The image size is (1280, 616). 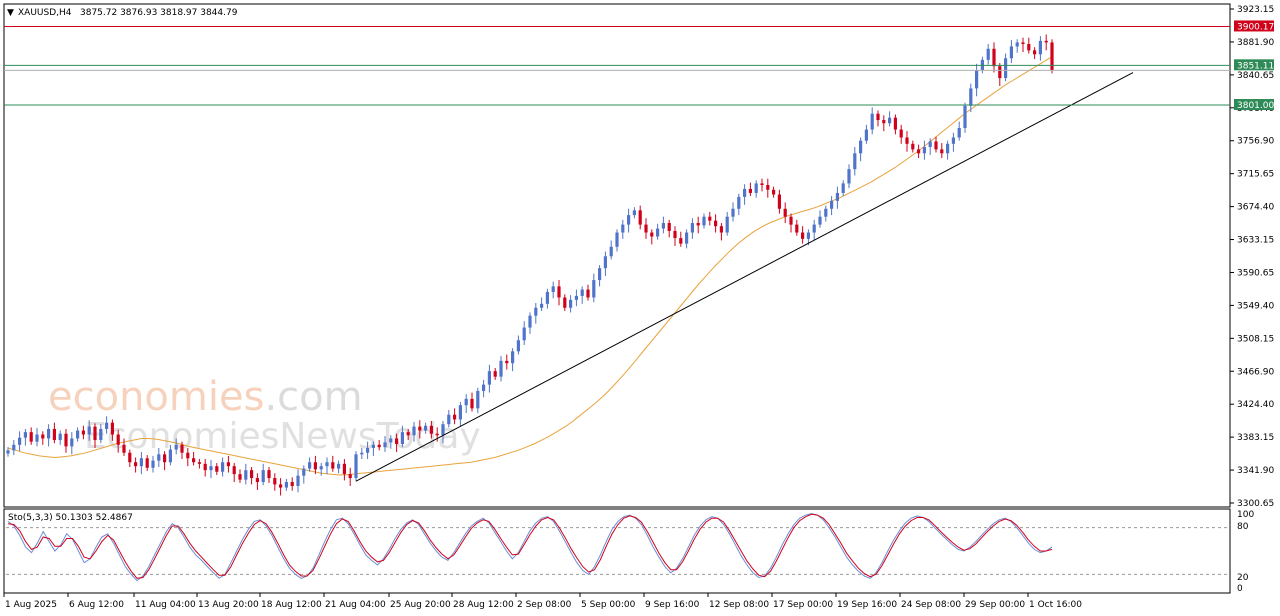 What do you see at coordinates (282, 436) in the screenshot?
I see `watermark-sub: EconomiesNewsToday` at bounding box center [282, 436].